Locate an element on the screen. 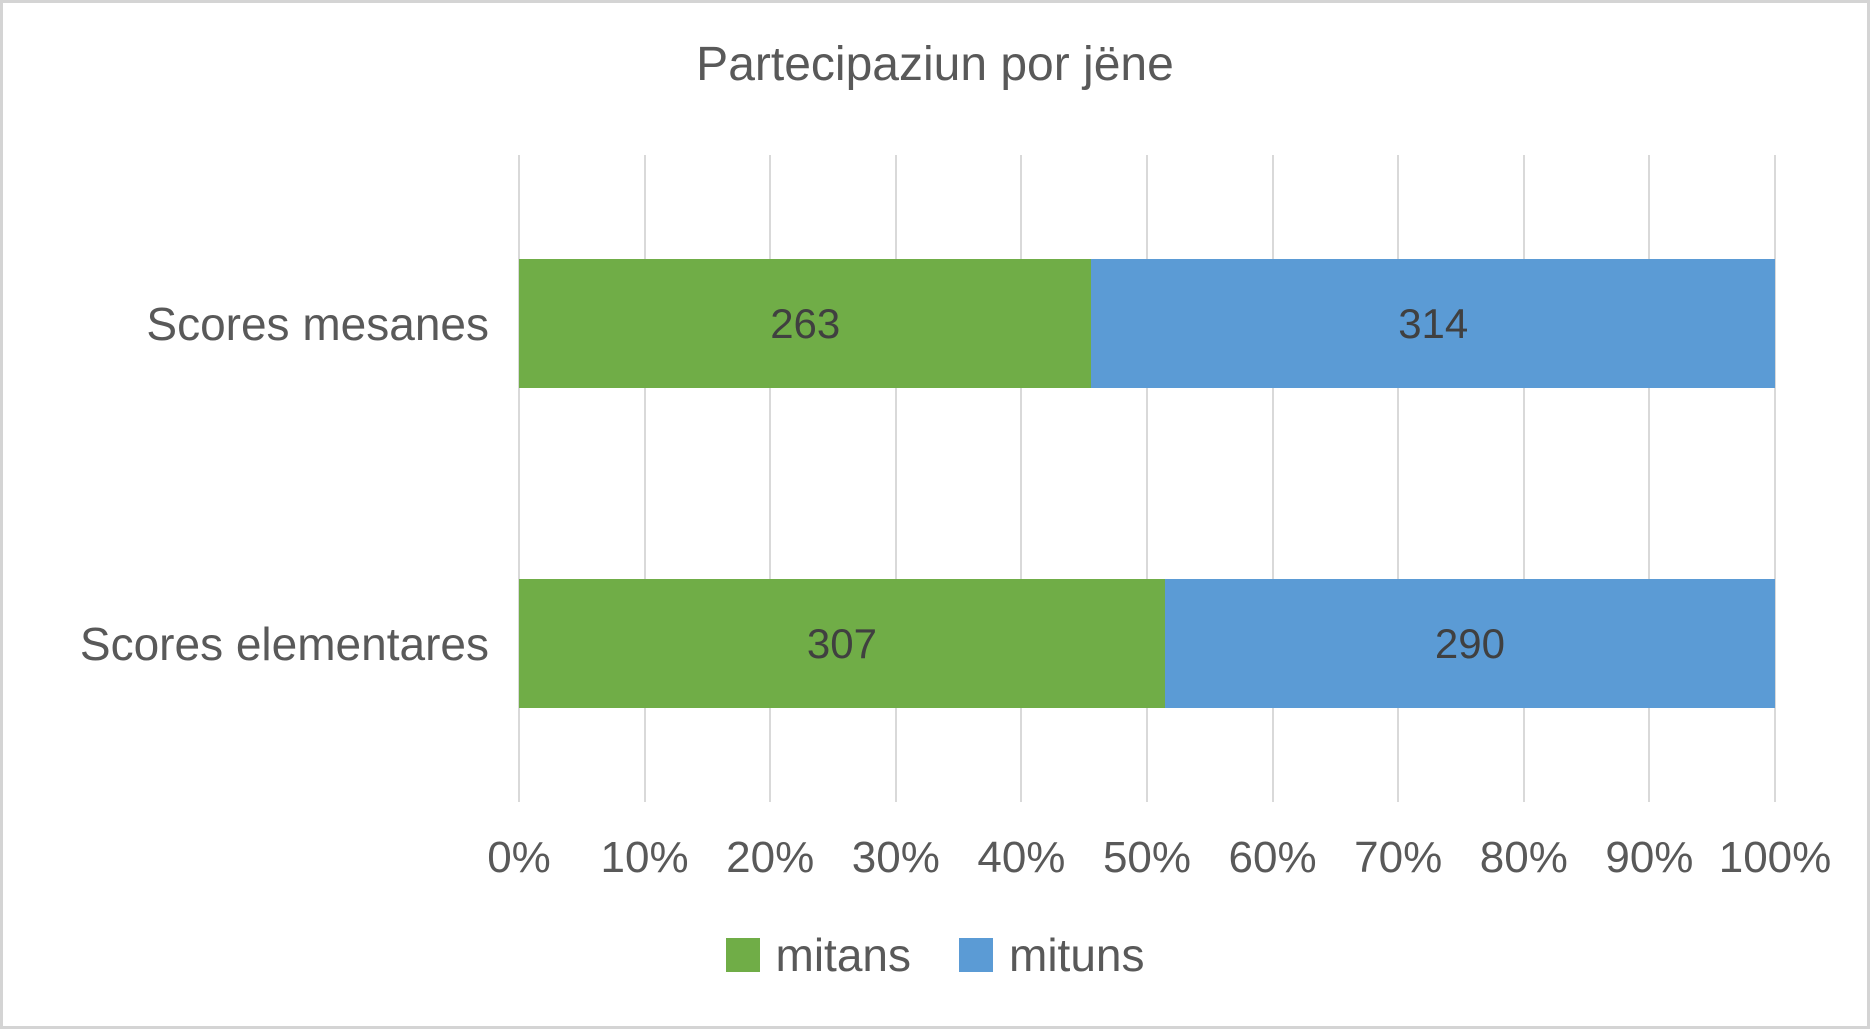 Image resolution: width=1870 pixels, height=1029 pixels. legend-swatch-mitans is located at coordinates (742, 955).